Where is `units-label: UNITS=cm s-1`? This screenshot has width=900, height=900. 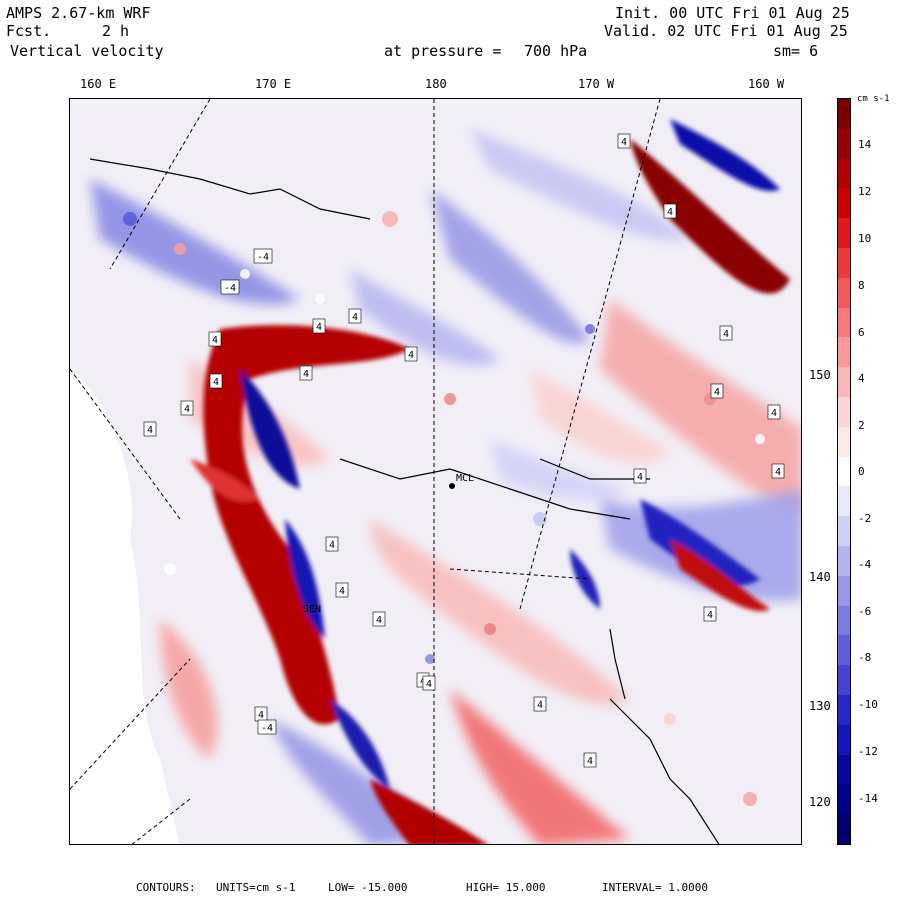 units-label: UNITS=cm s-1 is located at coordinates (256, 887).